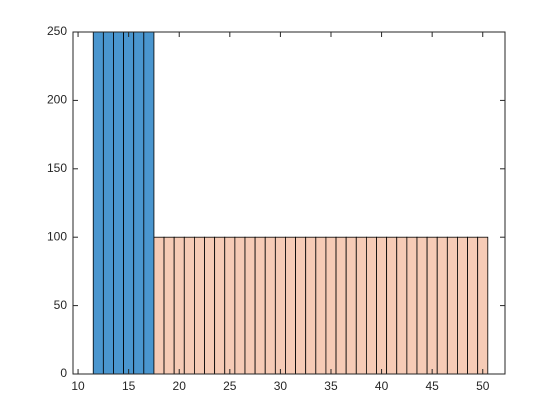 The width and height of the screenshot is (560, 420). What do you see at coordinates (230, 386) in the screenshot?
I see `x-tick-label: 25` at bounding box center [230, 386].